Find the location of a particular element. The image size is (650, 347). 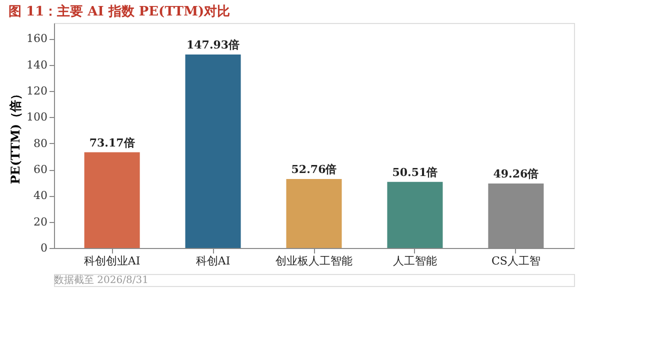

x-tick-label: CS人工智 is located at coordinates (515, 261).